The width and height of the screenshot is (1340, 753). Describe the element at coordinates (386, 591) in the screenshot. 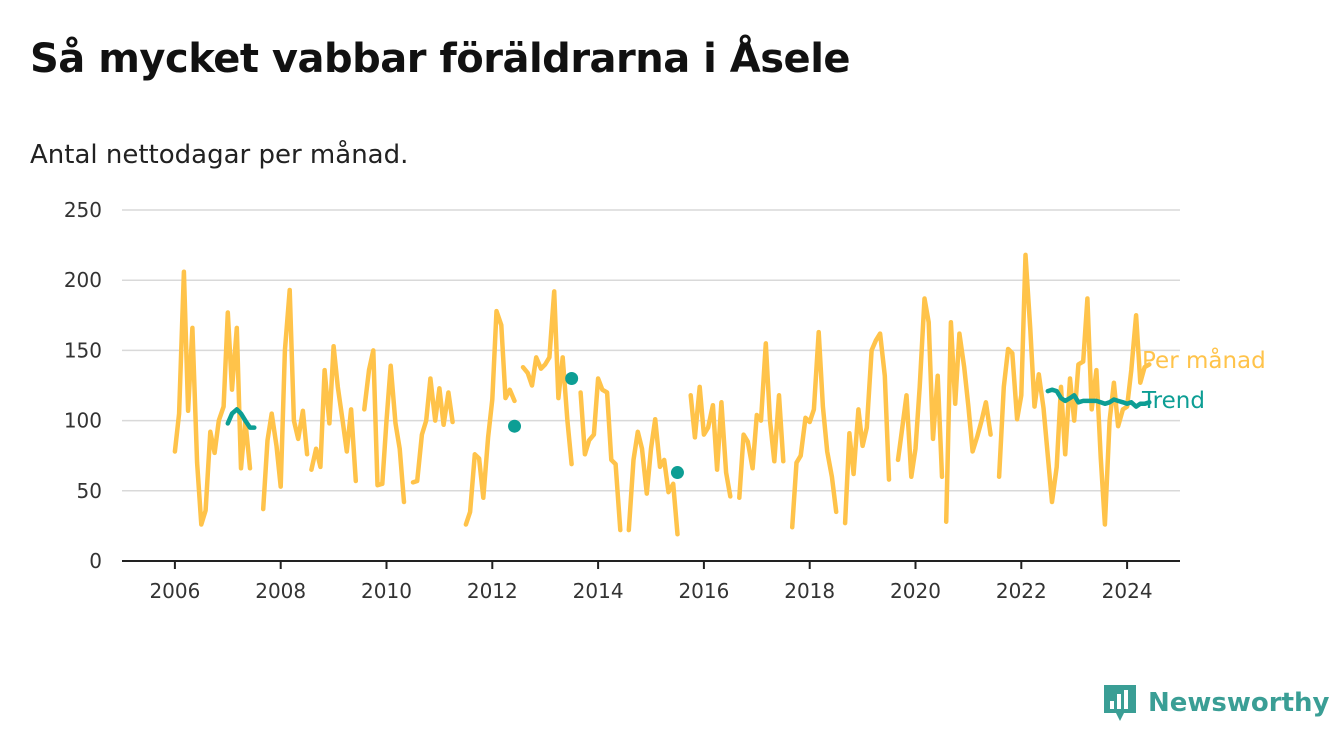

I see `x-tick-label: 2010` at that location.